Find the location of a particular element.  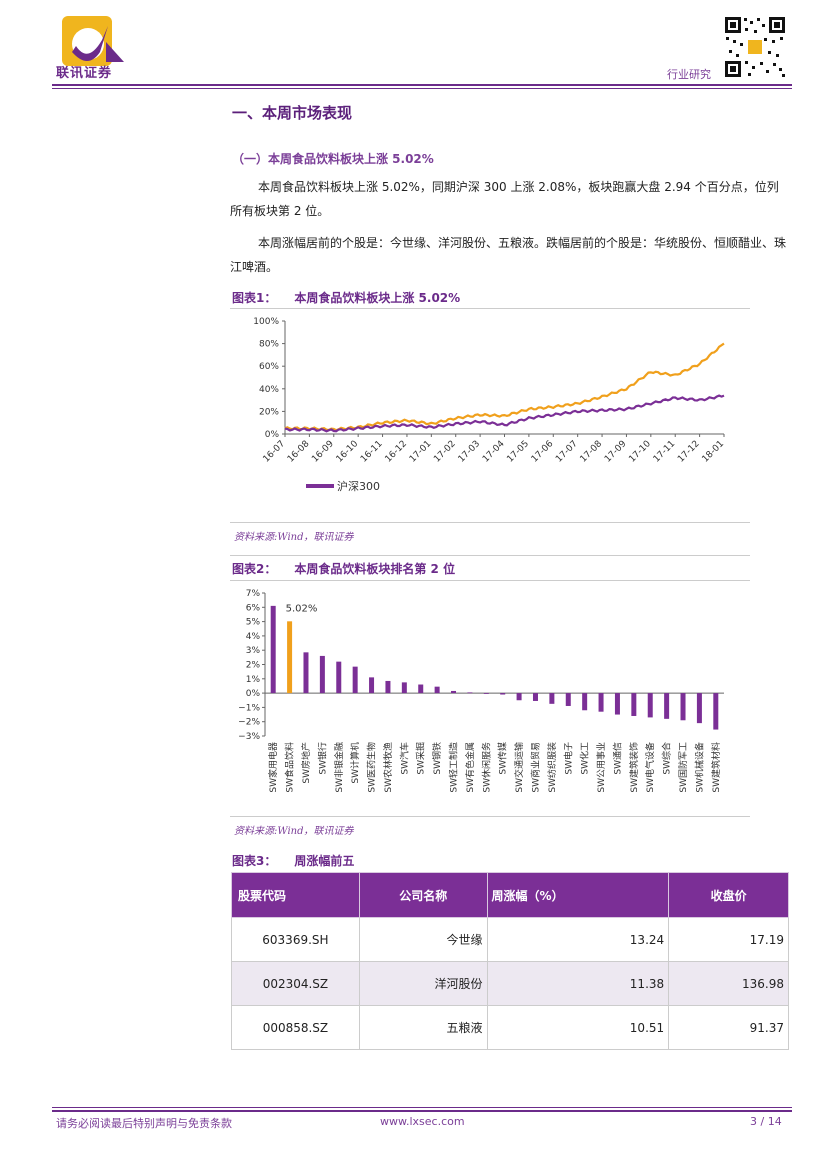

cell-weekly-change: 11.38 is located at coordinates (578, 983).